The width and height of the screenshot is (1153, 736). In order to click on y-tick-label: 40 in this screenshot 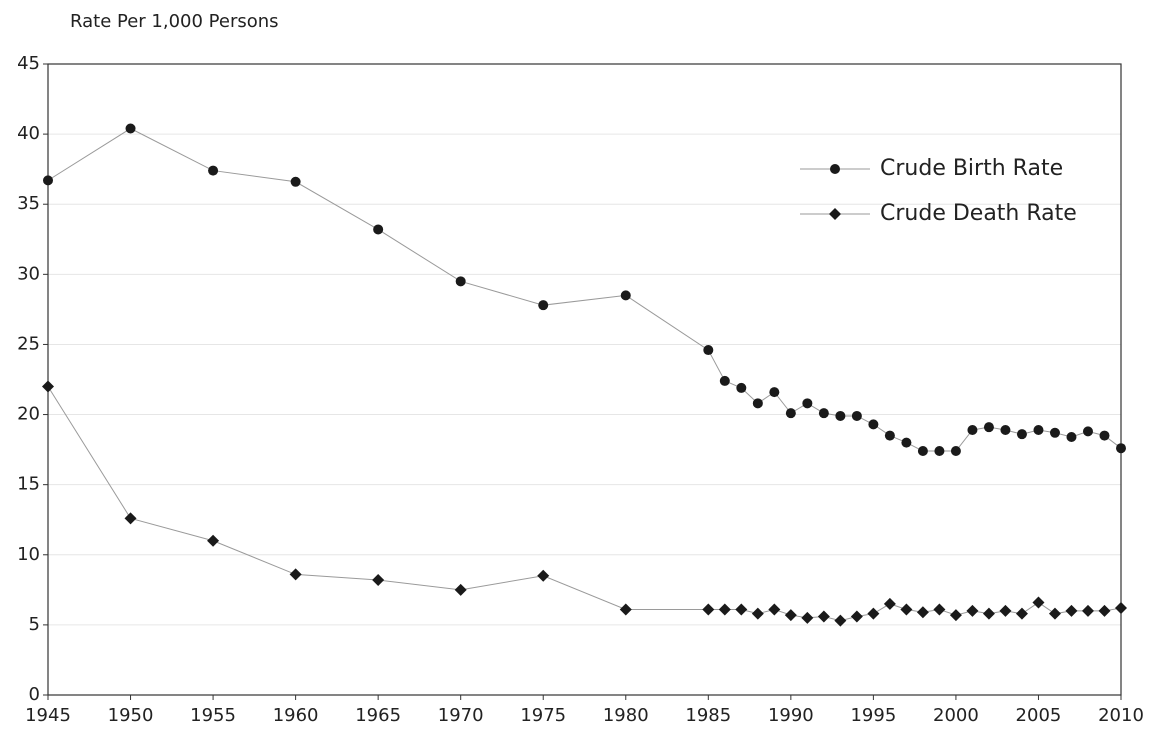, I will do `click(28, 133)`.